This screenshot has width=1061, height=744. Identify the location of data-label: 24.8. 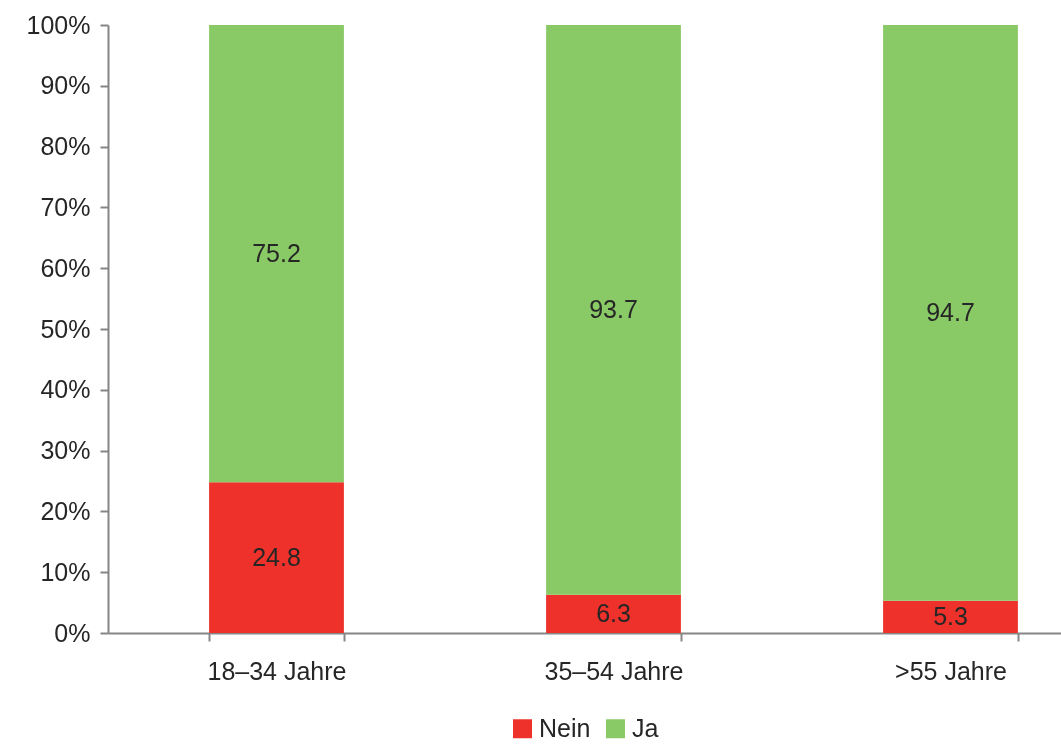
(276, 556).